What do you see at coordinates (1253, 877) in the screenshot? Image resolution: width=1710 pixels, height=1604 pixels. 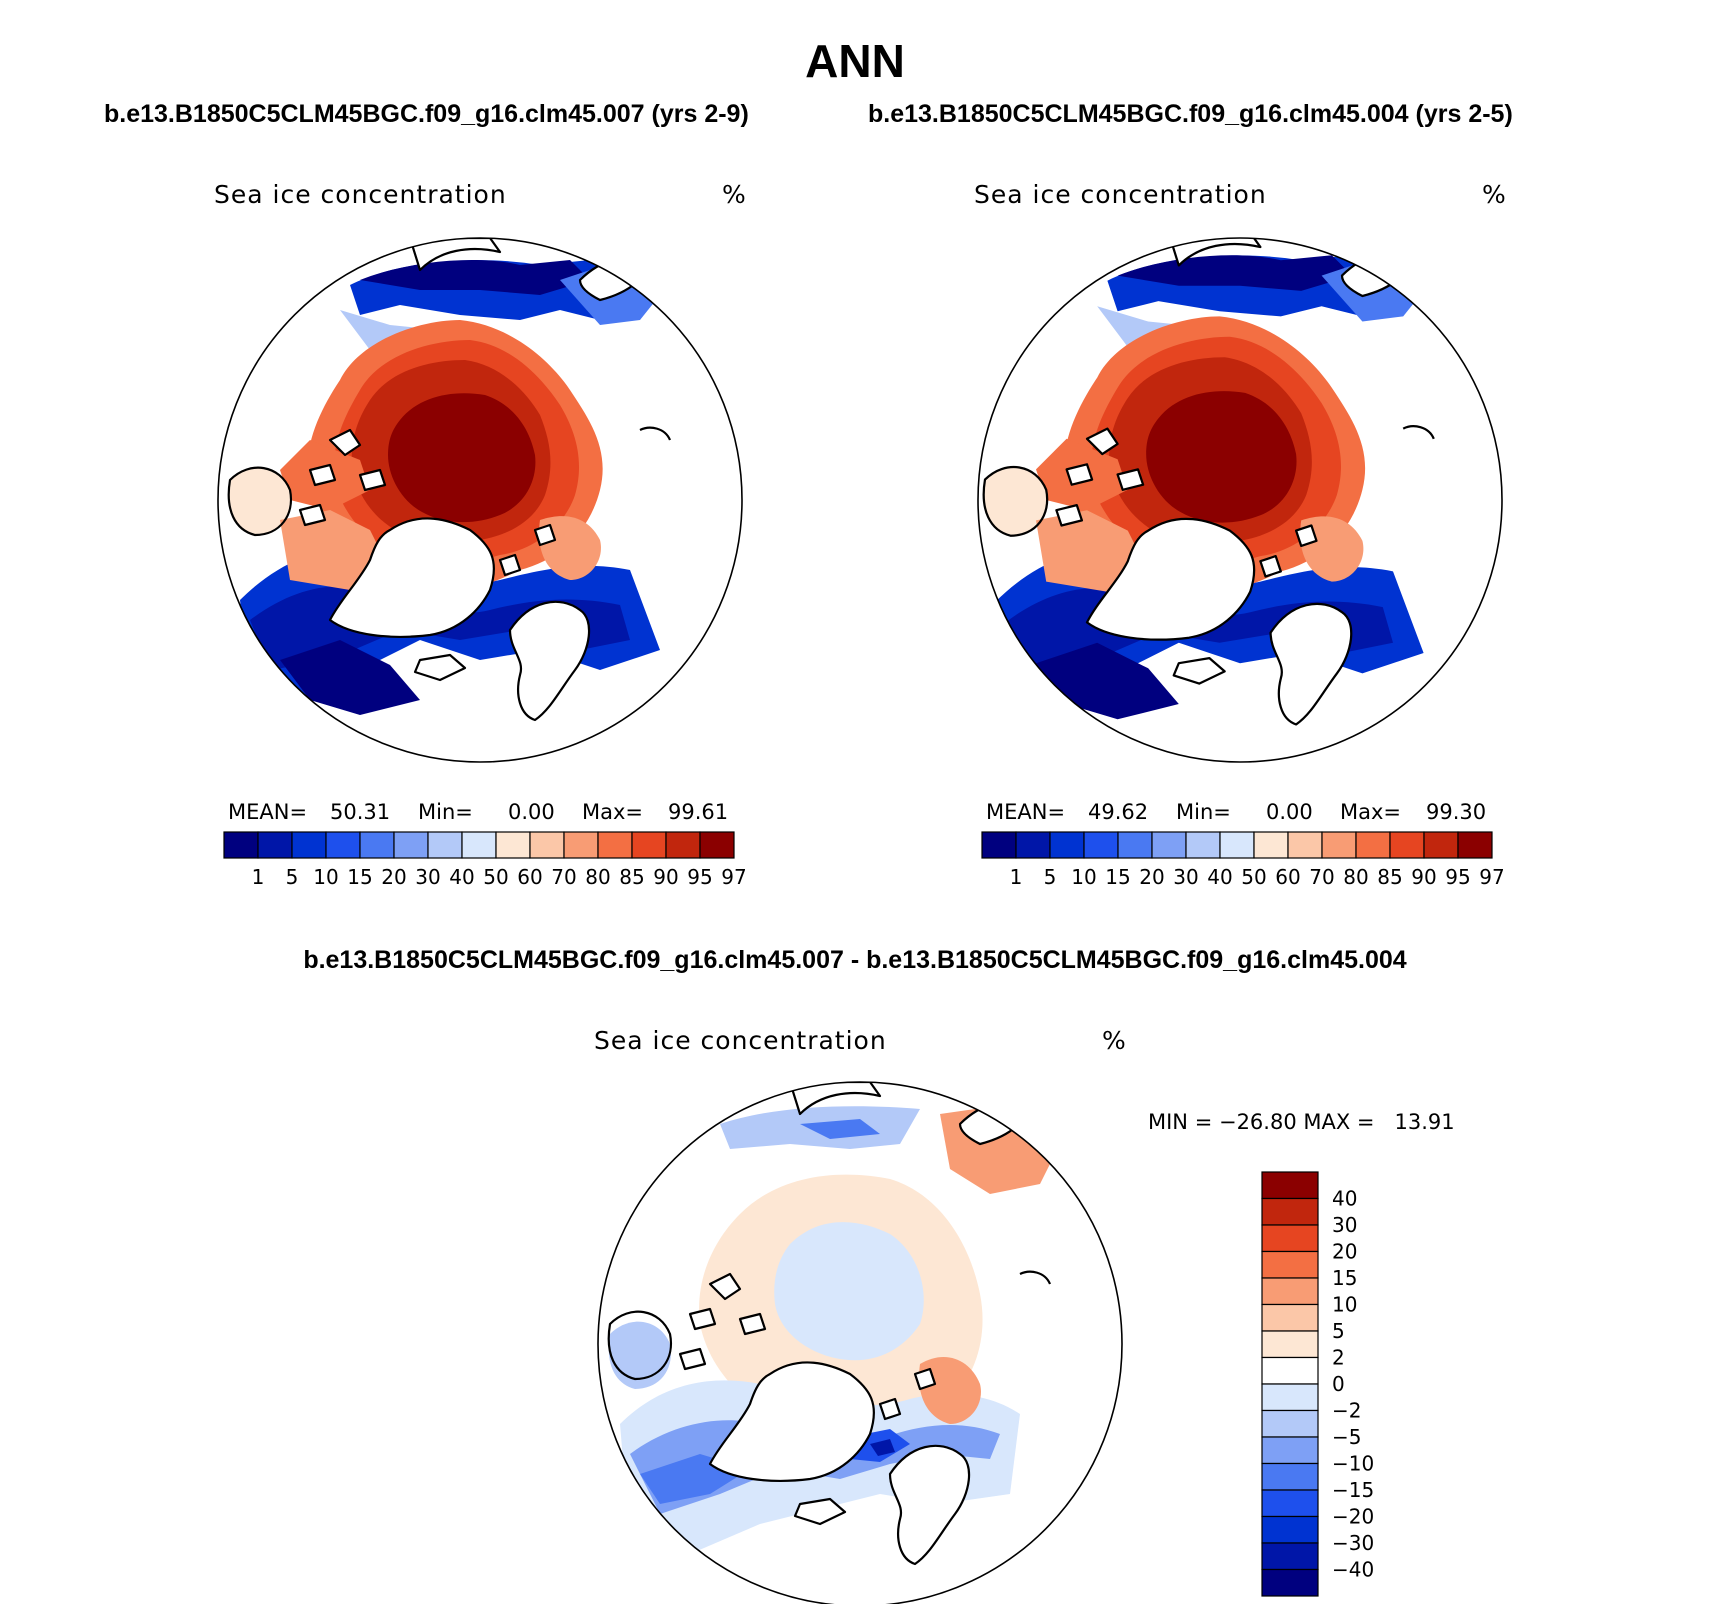 I see `panel2-colorbar-tick-label: 50` at bounding box center [1253, 877].